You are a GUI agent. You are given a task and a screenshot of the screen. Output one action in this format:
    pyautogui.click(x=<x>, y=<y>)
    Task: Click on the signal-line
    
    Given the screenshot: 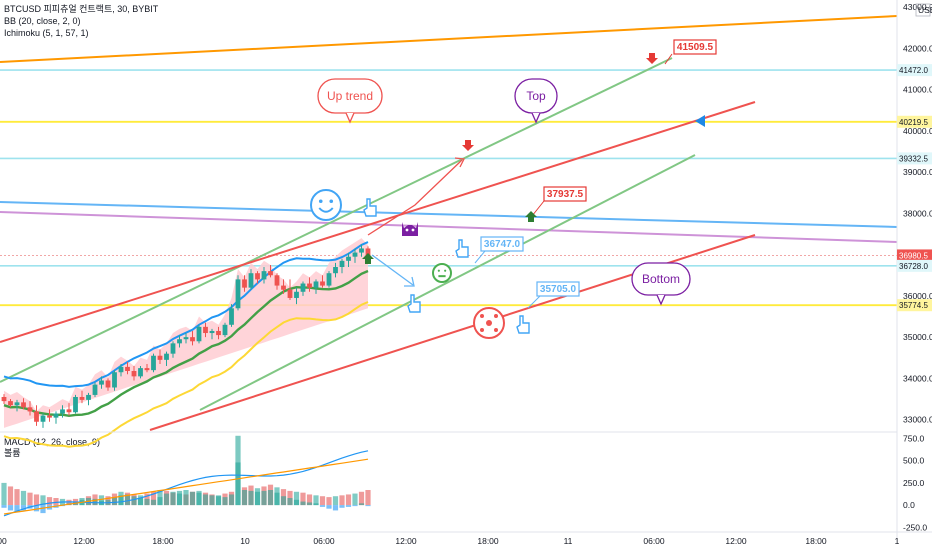 What is the action you would take?
    pyautogui.click(x=186, y=486)
    